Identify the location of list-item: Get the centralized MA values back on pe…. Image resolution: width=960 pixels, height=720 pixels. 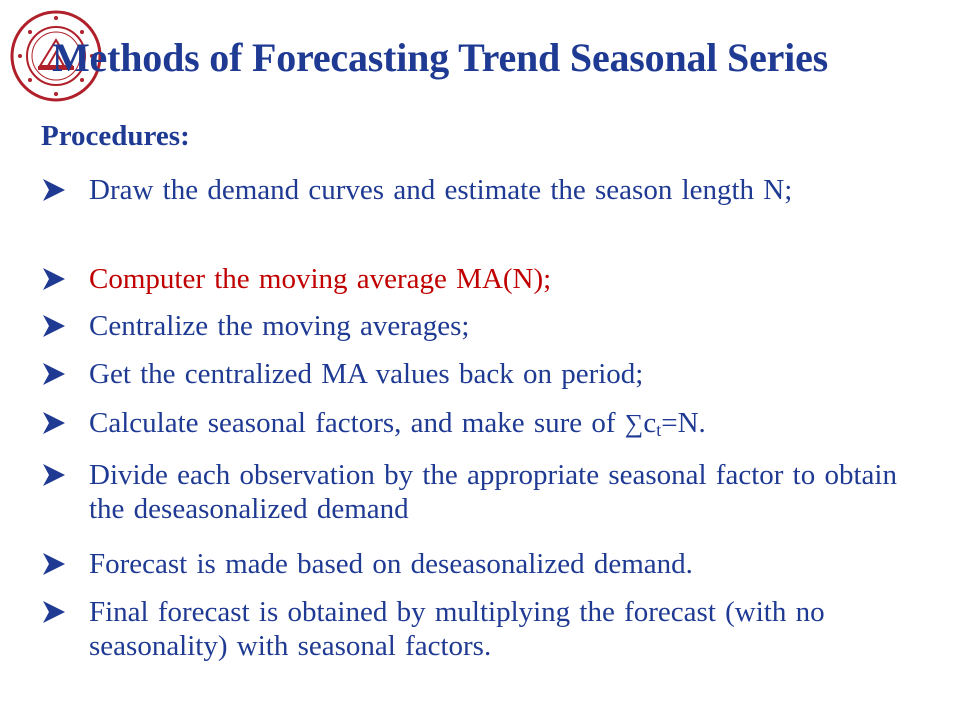
(481, 374).